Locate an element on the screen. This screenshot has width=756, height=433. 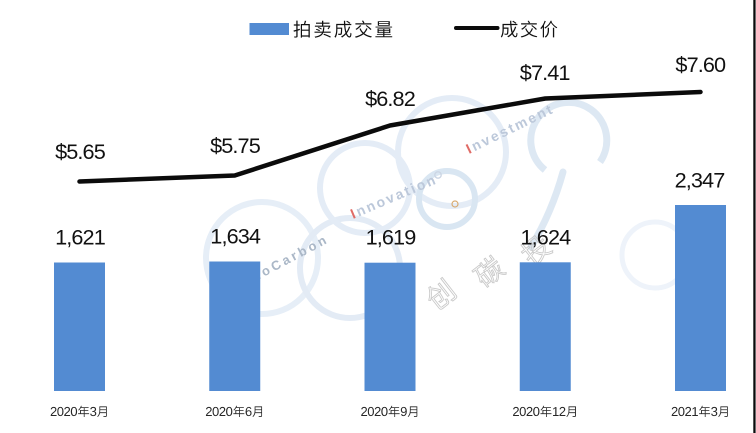
svg-text: $7.60 is located at coordinates (700, 64).